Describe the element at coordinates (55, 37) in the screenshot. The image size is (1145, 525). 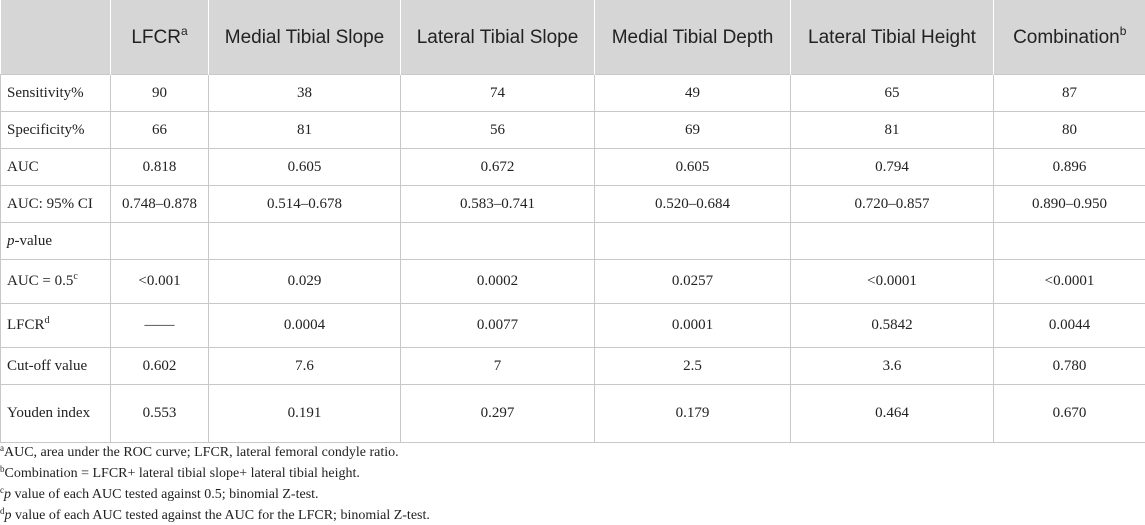
I see `corner-cell` at that location.